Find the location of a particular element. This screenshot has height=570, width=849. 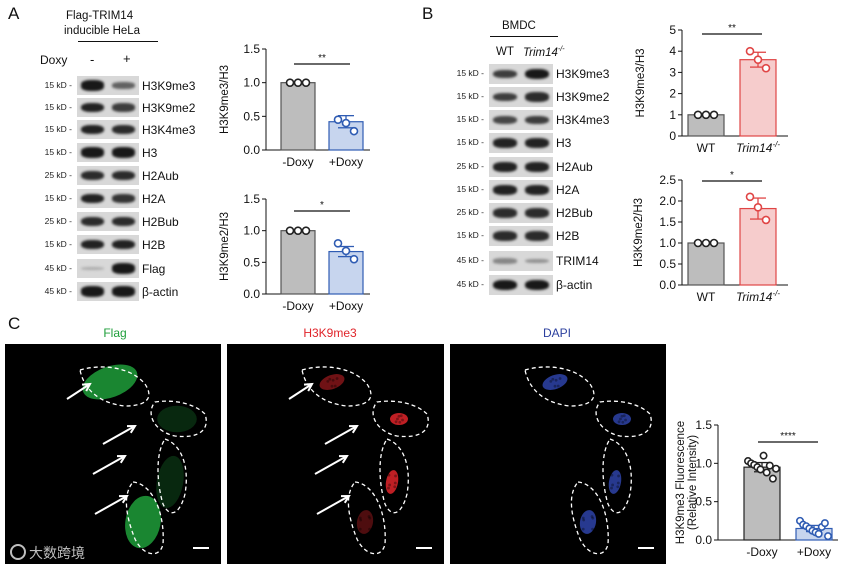

y-tick-label: 0 is located at coordinates (672, 136).